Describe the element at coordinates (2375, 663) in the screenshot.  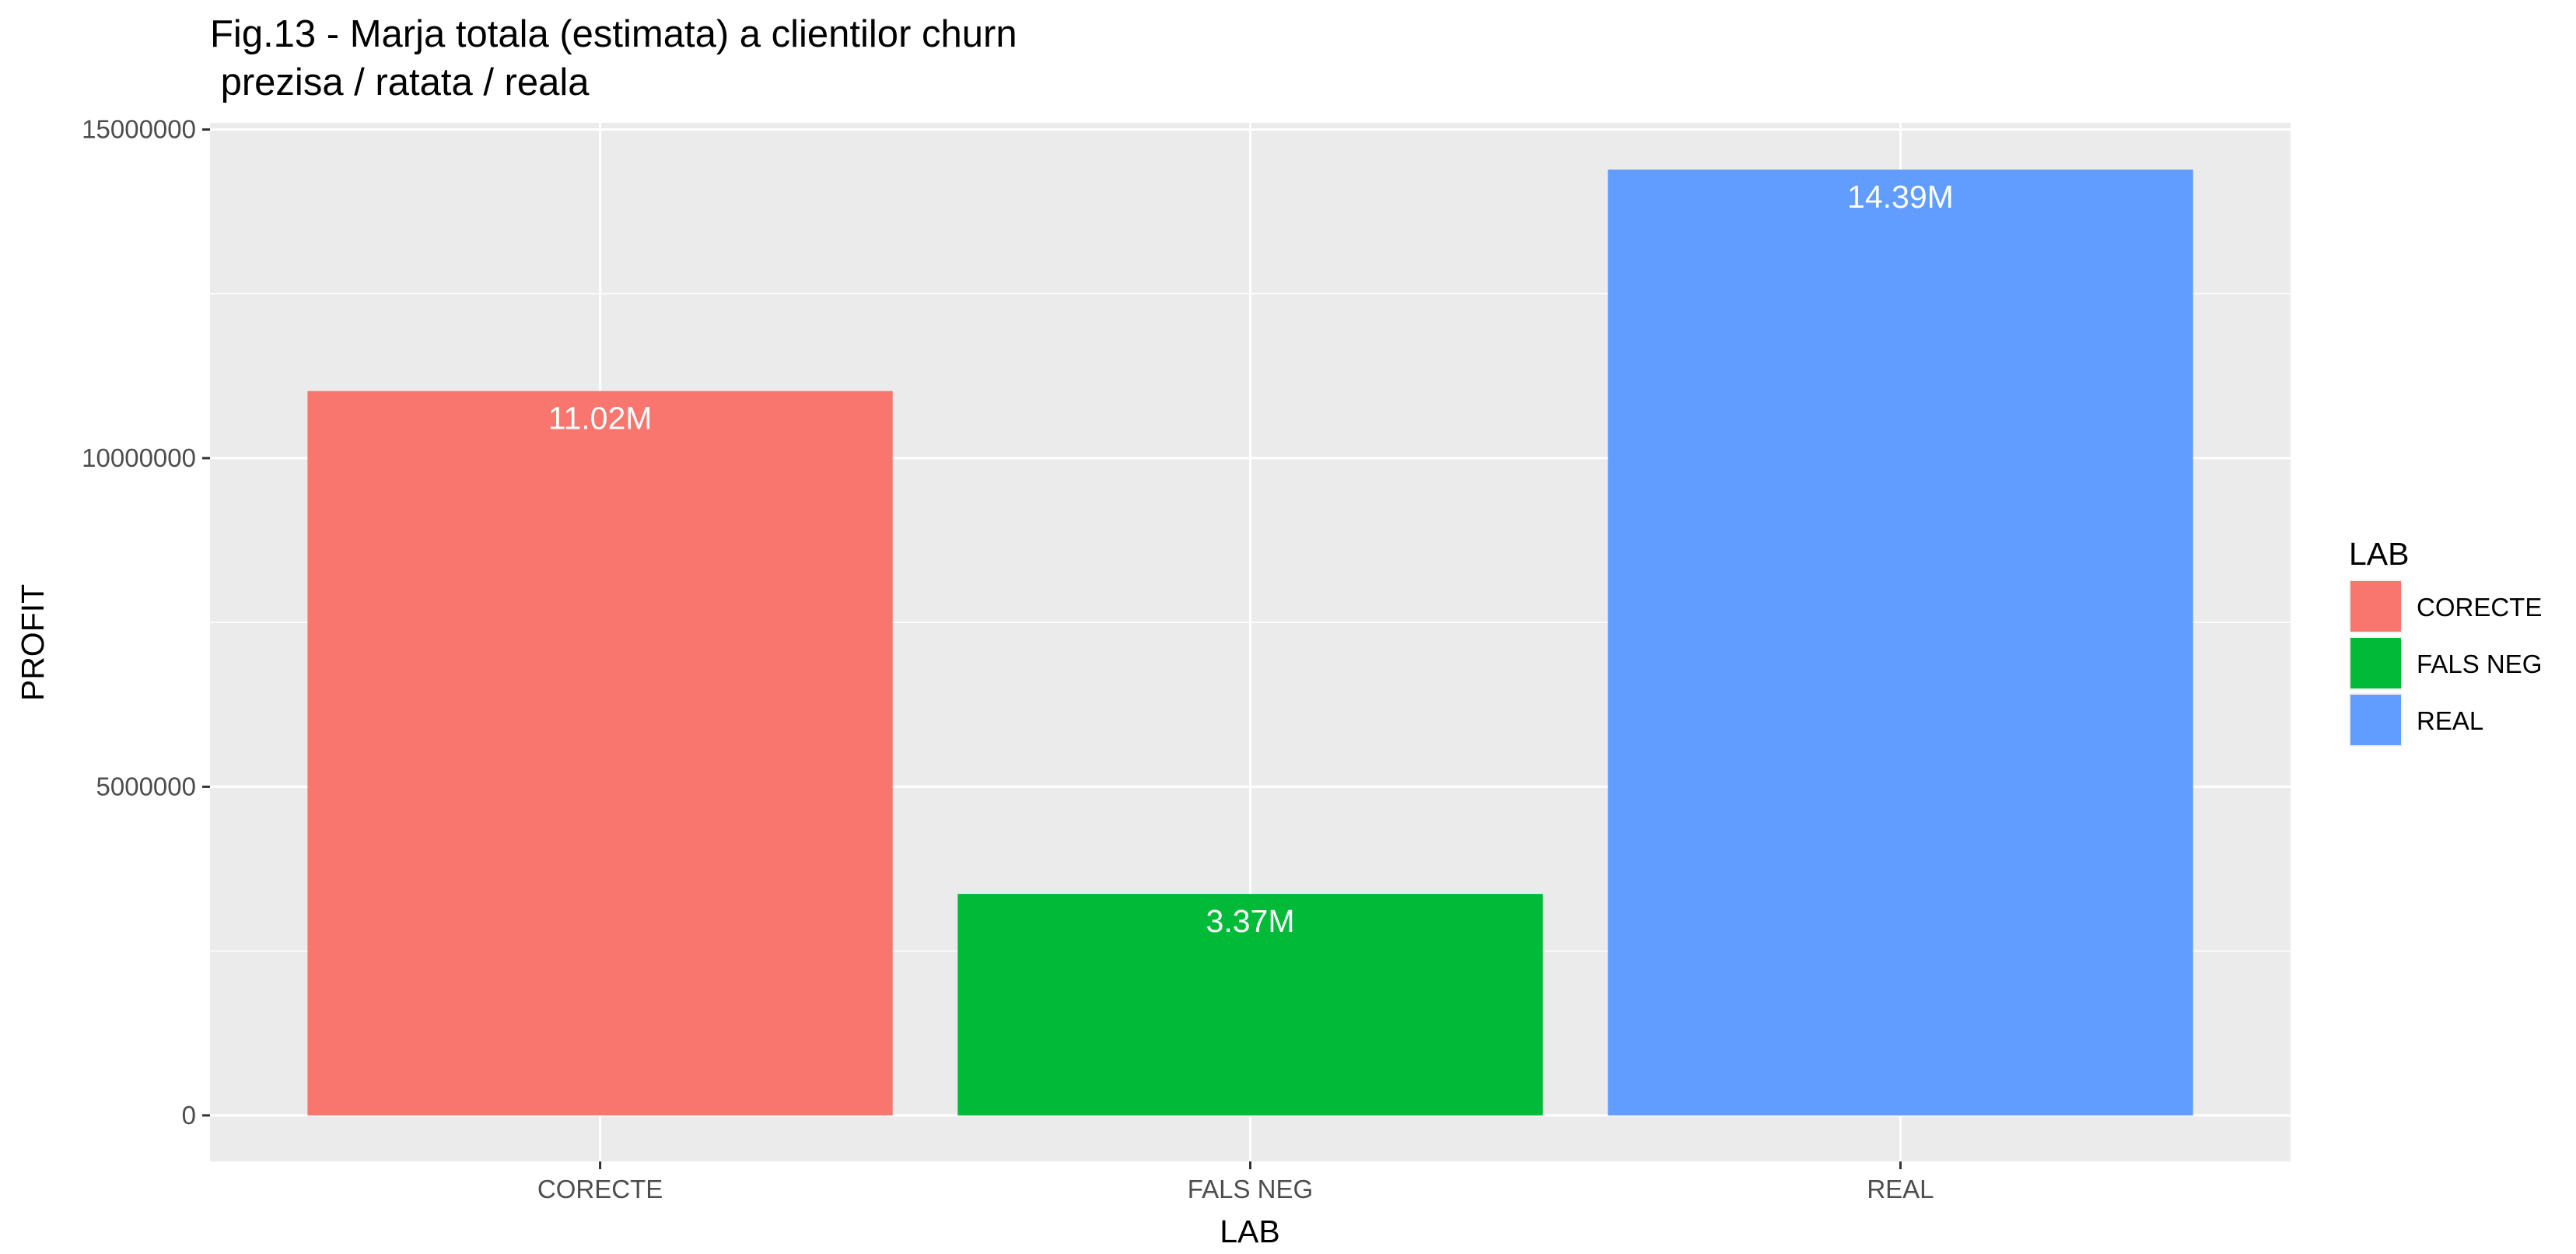
I see `legend-swatch-fals-neg` at that location.